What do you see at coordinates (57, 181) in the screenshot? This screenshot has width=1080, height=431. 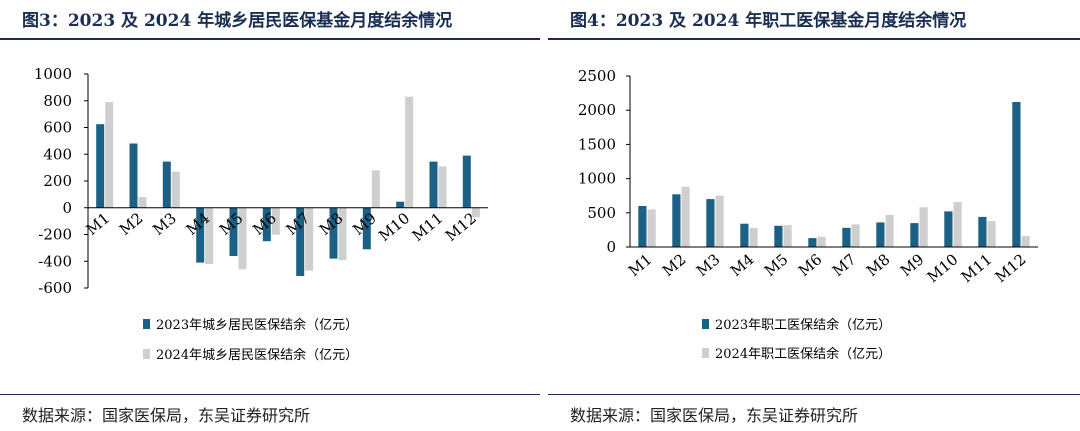 I see `y-tick-label: 200` at bounding box center [57, 181].